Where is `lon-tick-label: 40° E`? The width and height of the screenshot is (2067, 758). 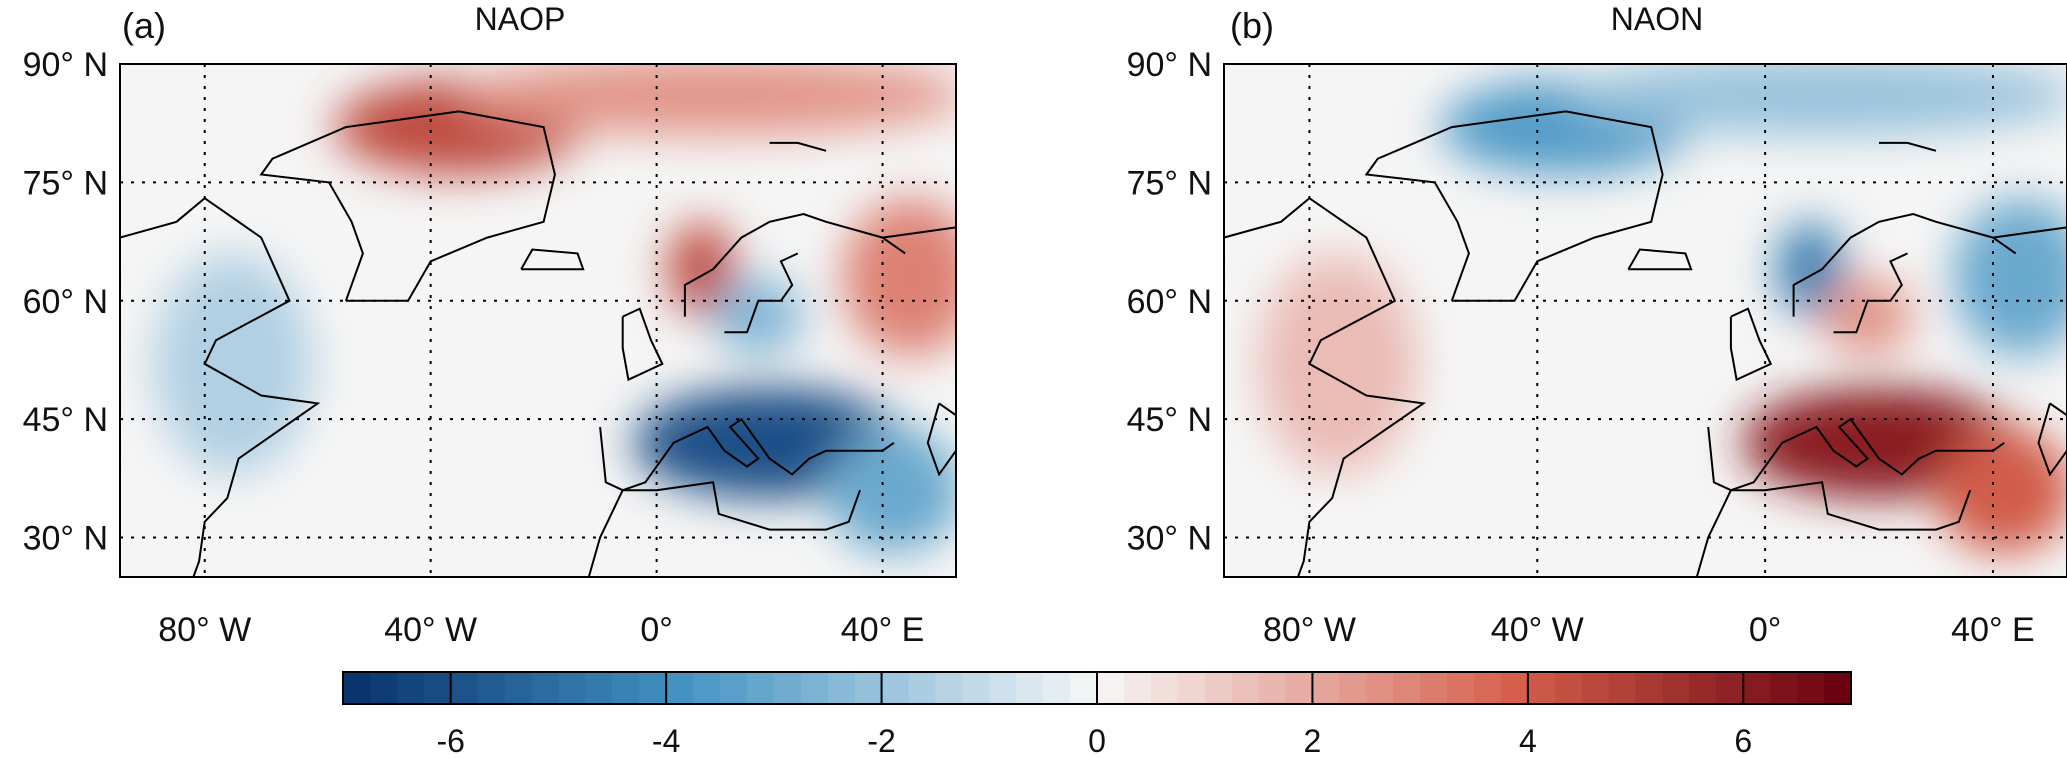
lon-tick-label: 40° E is located at coordinates (1993, 630).